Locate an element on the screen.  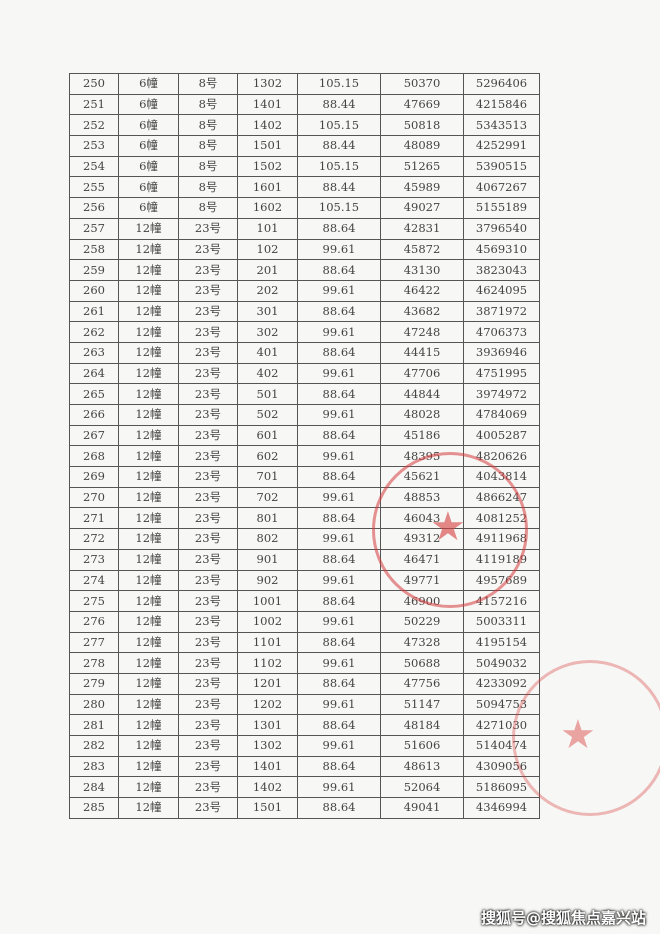
table-cell: 259 is located at coordinates (94, 270).